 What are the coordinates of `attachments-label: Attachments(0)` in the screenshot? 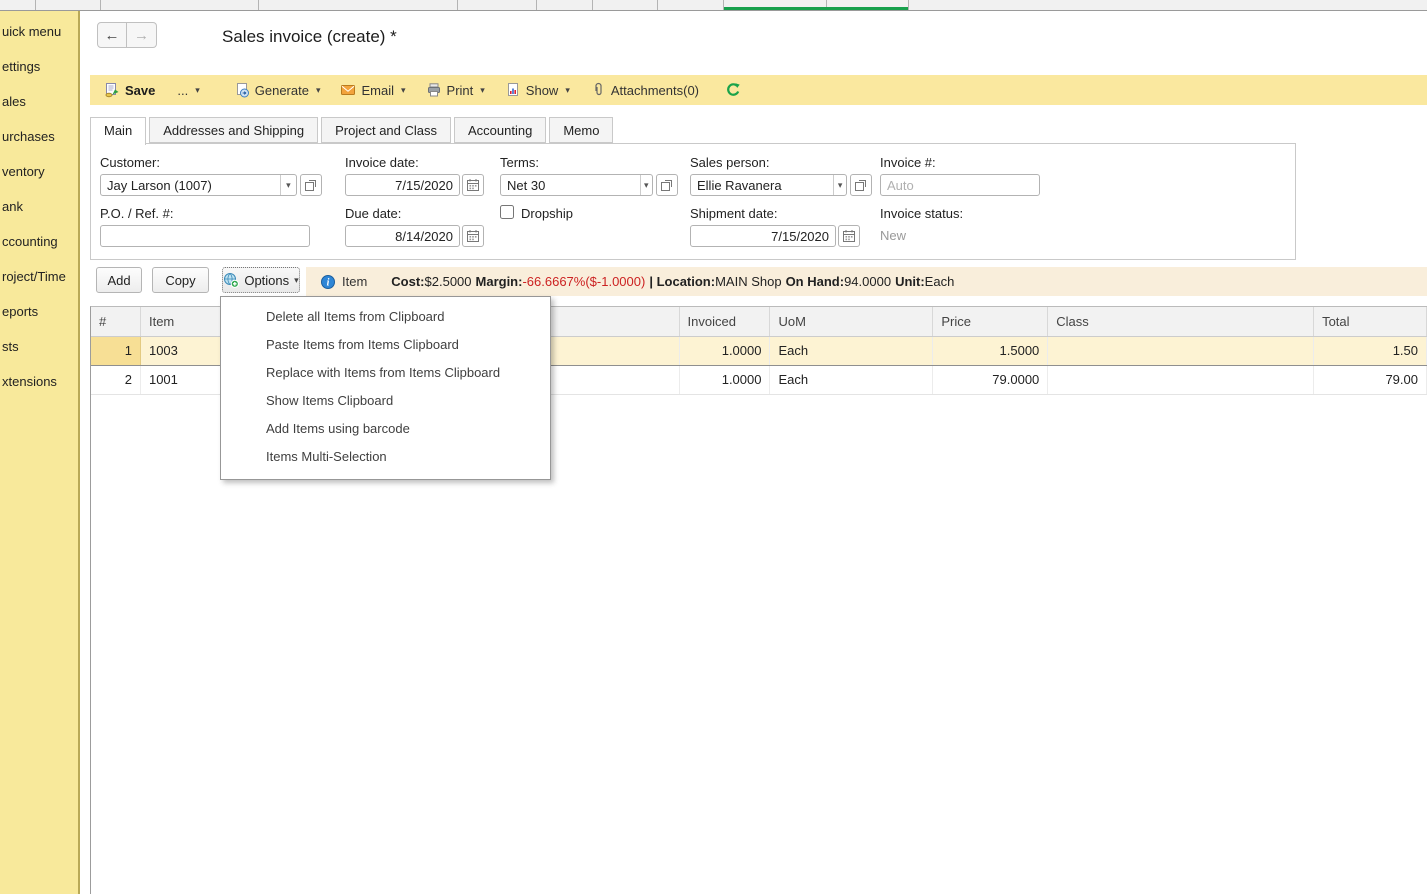 It's located at (655, 90).